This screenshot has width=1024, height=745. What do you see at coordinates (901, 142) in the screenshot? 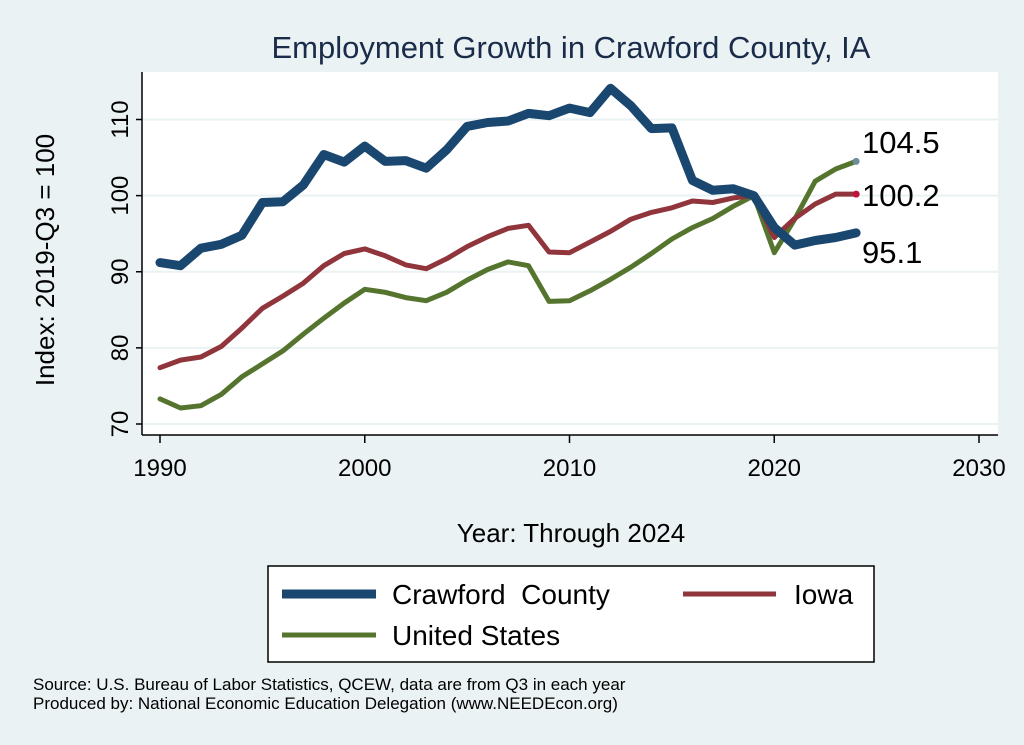
I see `end-label-2: 104.5` at bounding box center [901, 142].